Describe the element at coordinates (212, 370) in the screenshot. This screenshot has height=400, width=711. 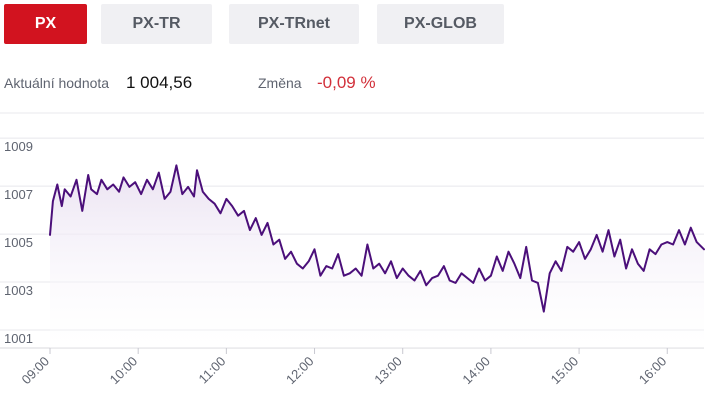
I see `x-tick-label: 11:00` at that location.